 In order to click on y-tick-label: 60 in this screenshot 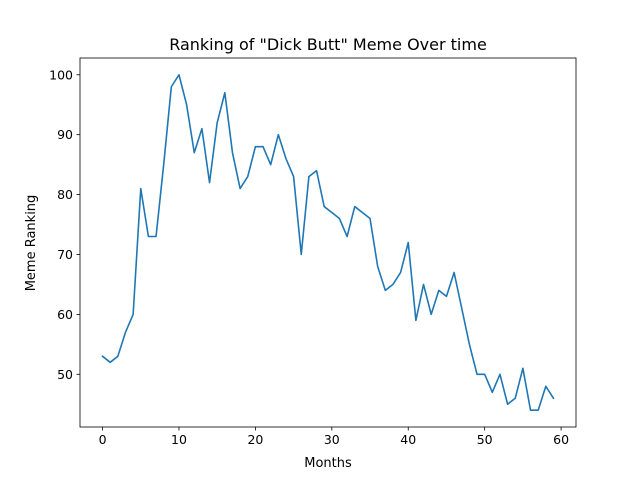, I will do `click(65, 314)`.